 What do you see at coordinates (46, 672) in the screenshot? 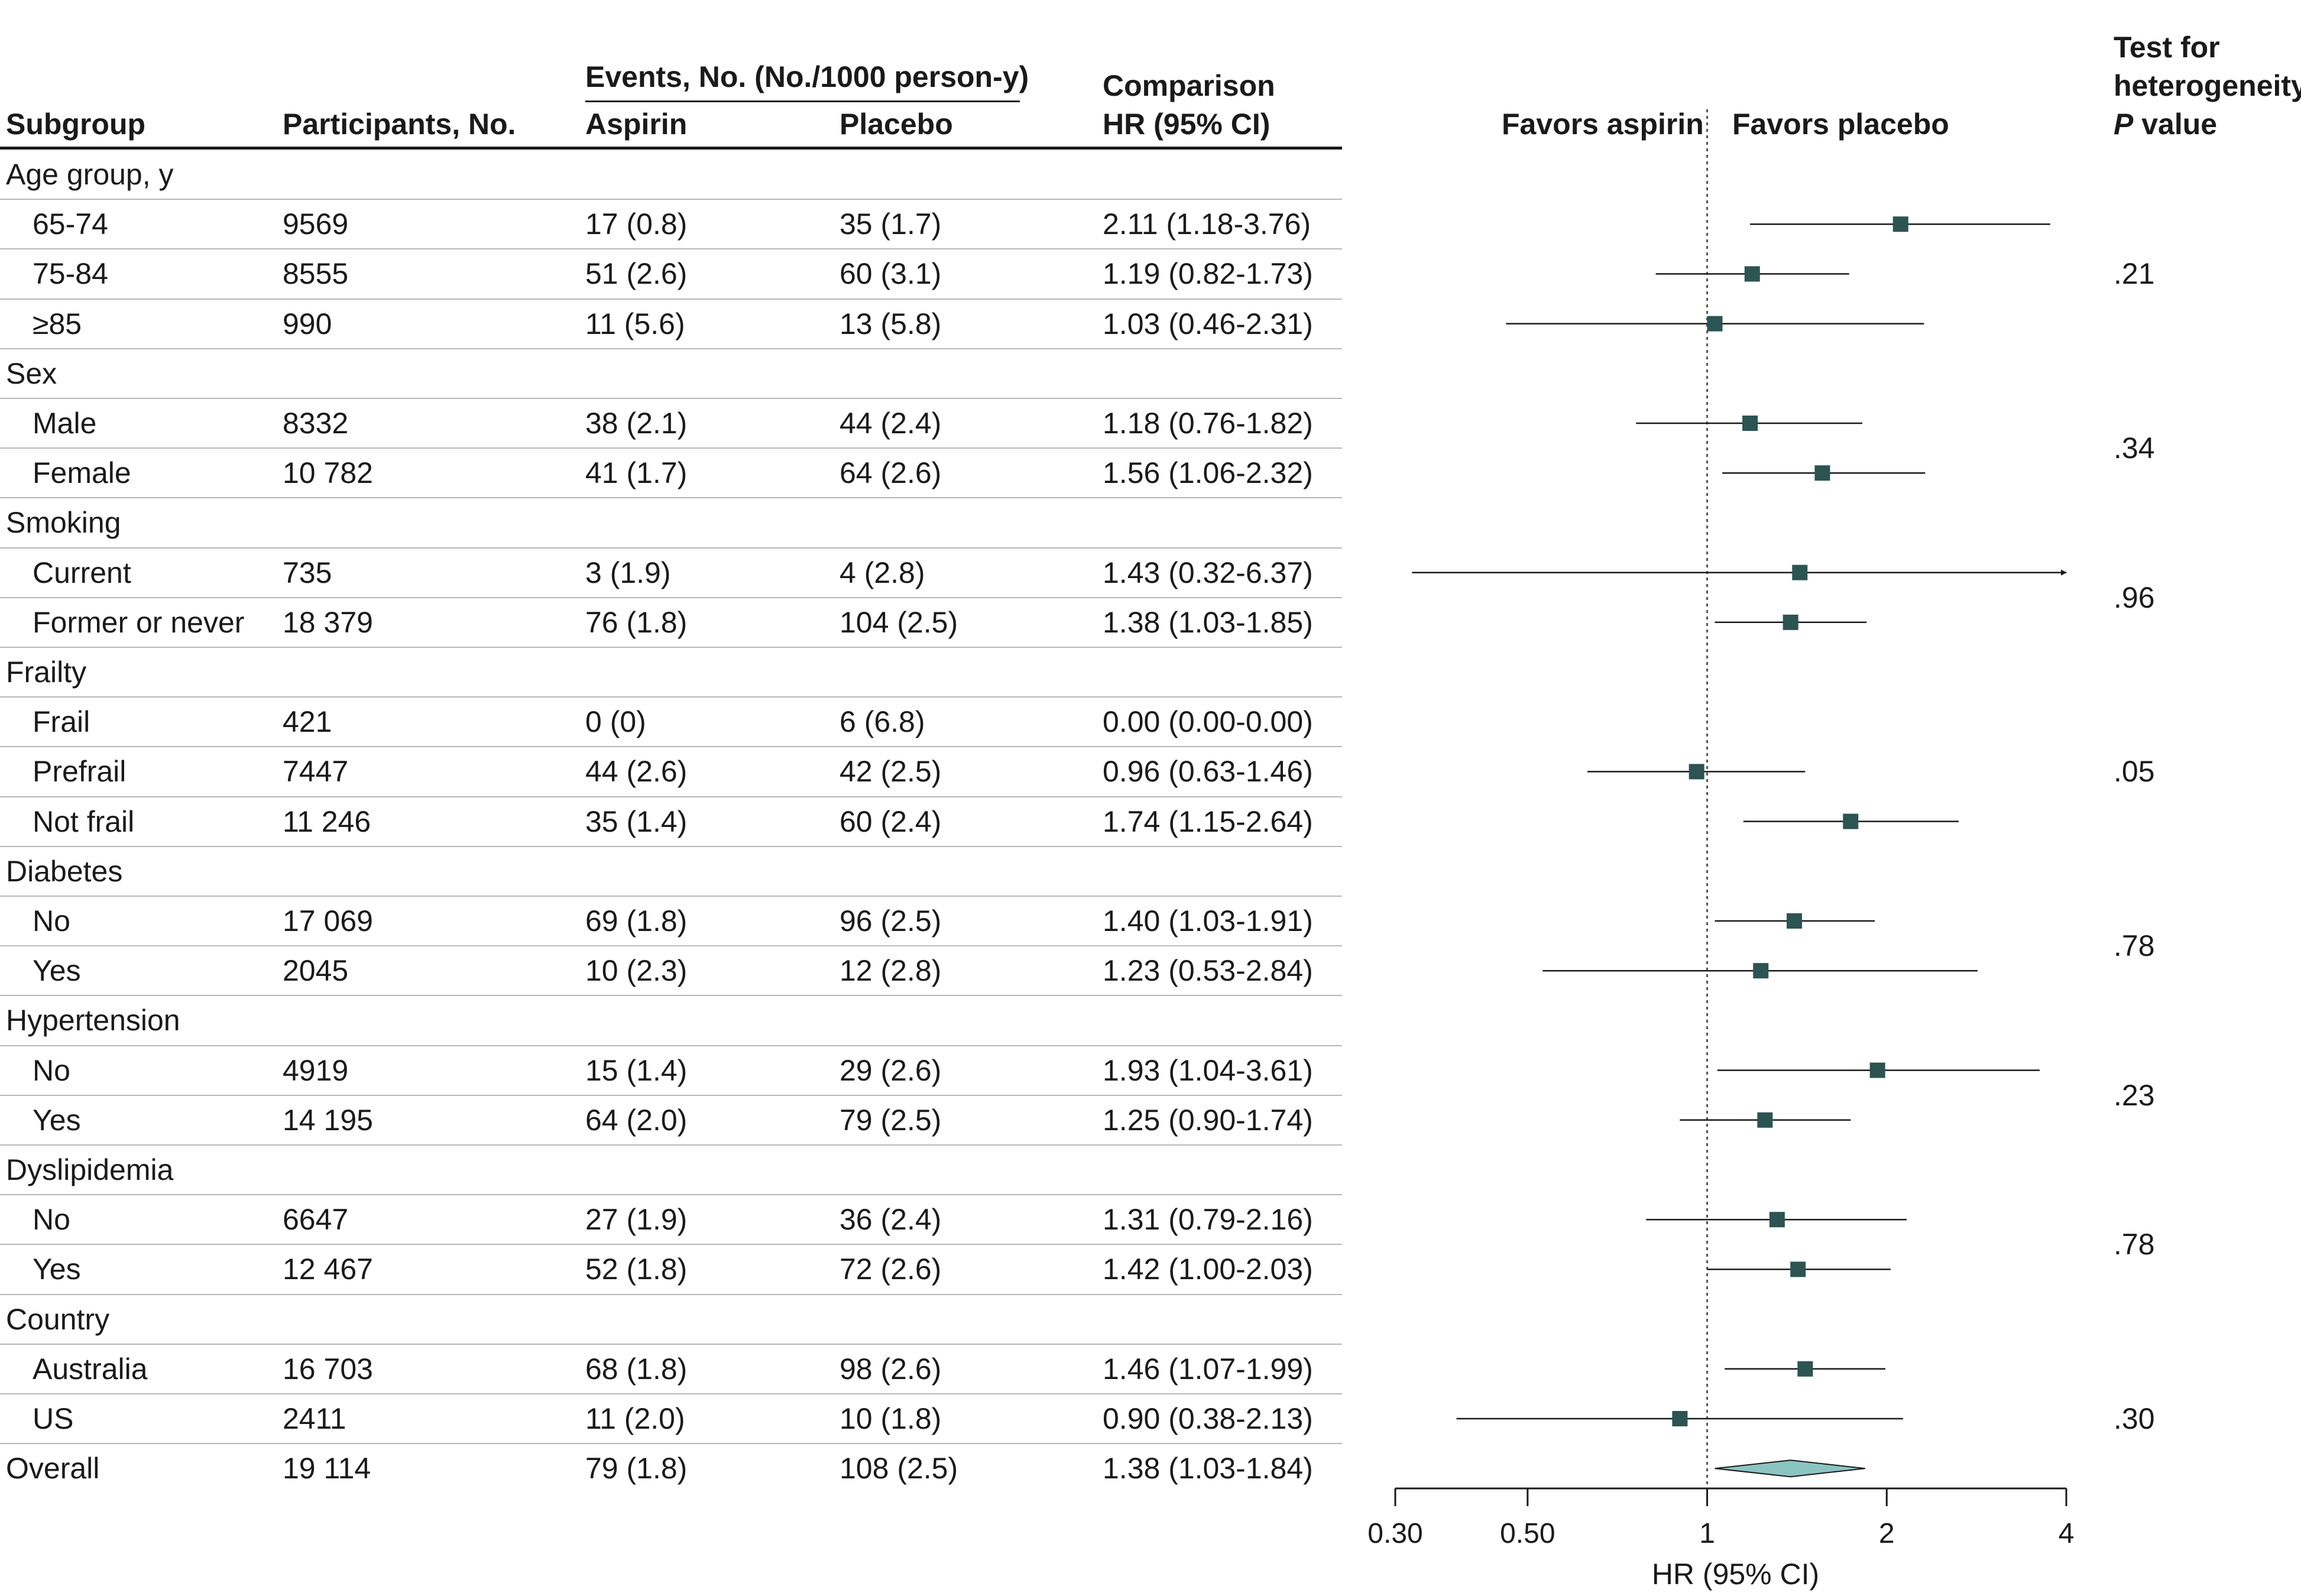
I see `group-label: Frailty` at bounding box center [46, 672].